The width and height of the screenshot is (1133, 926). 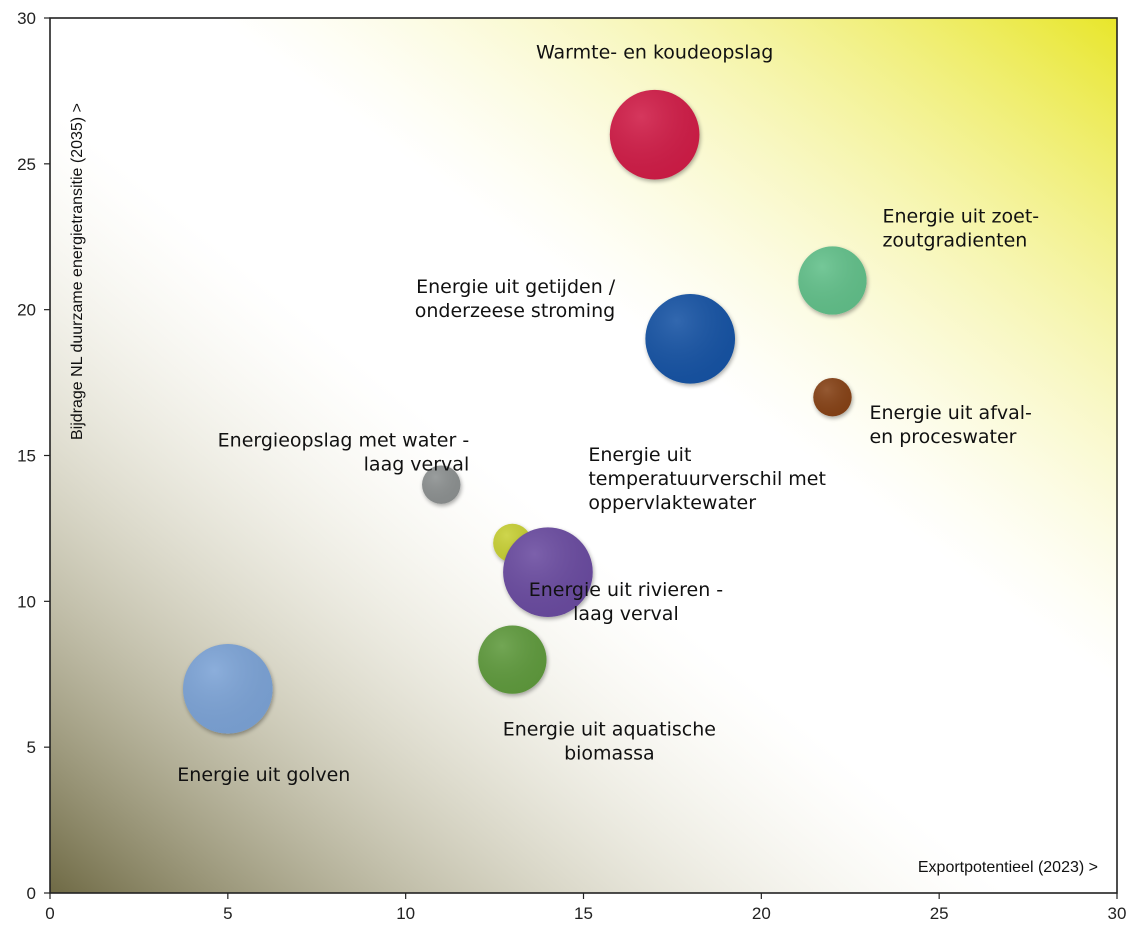 I want to click on y-tick-label: 10, so click(x=26, y=601).